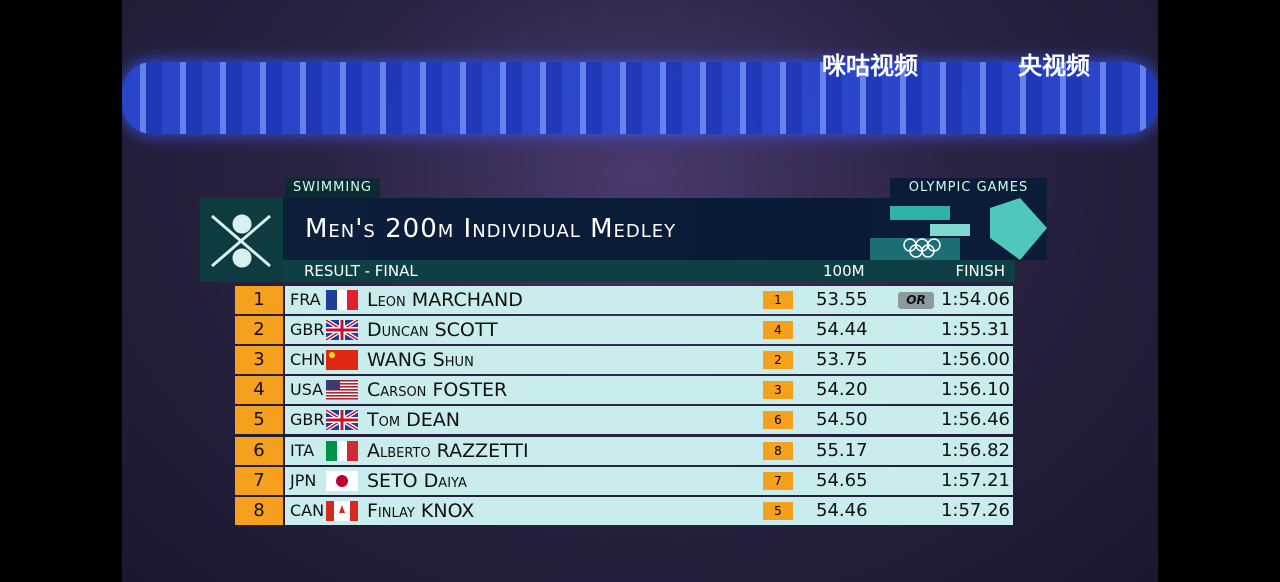 The width and height of the screenshot is (1280, 582). What do you see at coordinates (778, 360) in the screenshot?
I see `split-rank: 2` at bounding box center [778, 360].